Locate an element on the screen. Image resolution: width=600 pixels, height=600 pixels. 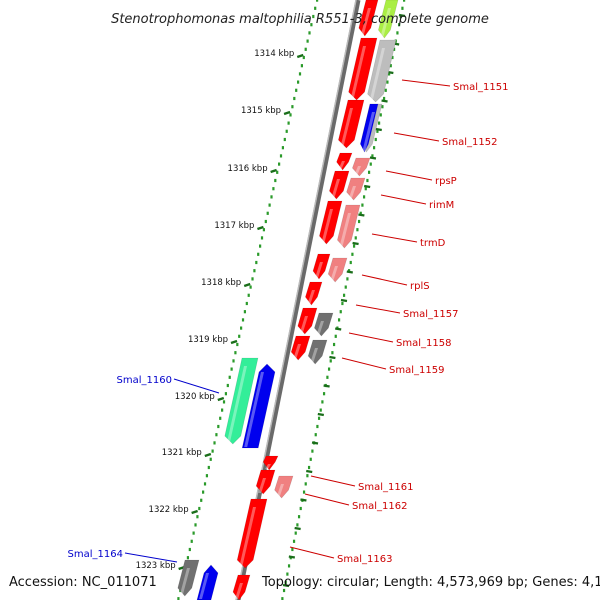
ruler-tick-label: 1319 kbp is located at coordinates (208, 340).